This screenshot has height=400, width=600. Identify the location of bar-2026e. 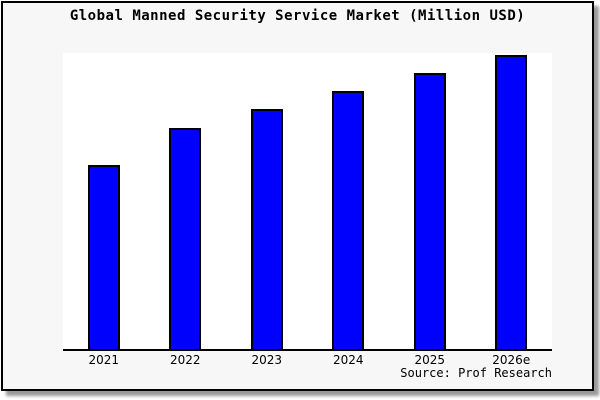
(511, 202).